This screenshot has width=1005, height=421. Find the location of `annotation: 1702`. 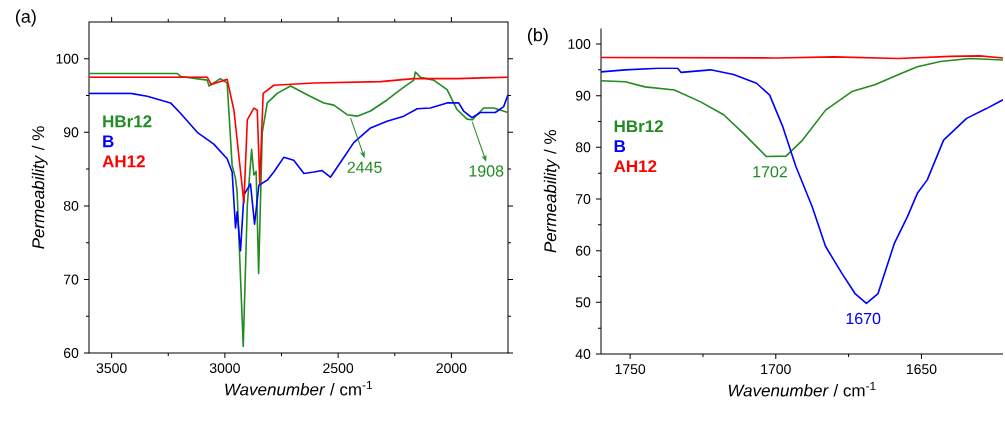

annotation: 1702 is located at coordinates (770, 172).